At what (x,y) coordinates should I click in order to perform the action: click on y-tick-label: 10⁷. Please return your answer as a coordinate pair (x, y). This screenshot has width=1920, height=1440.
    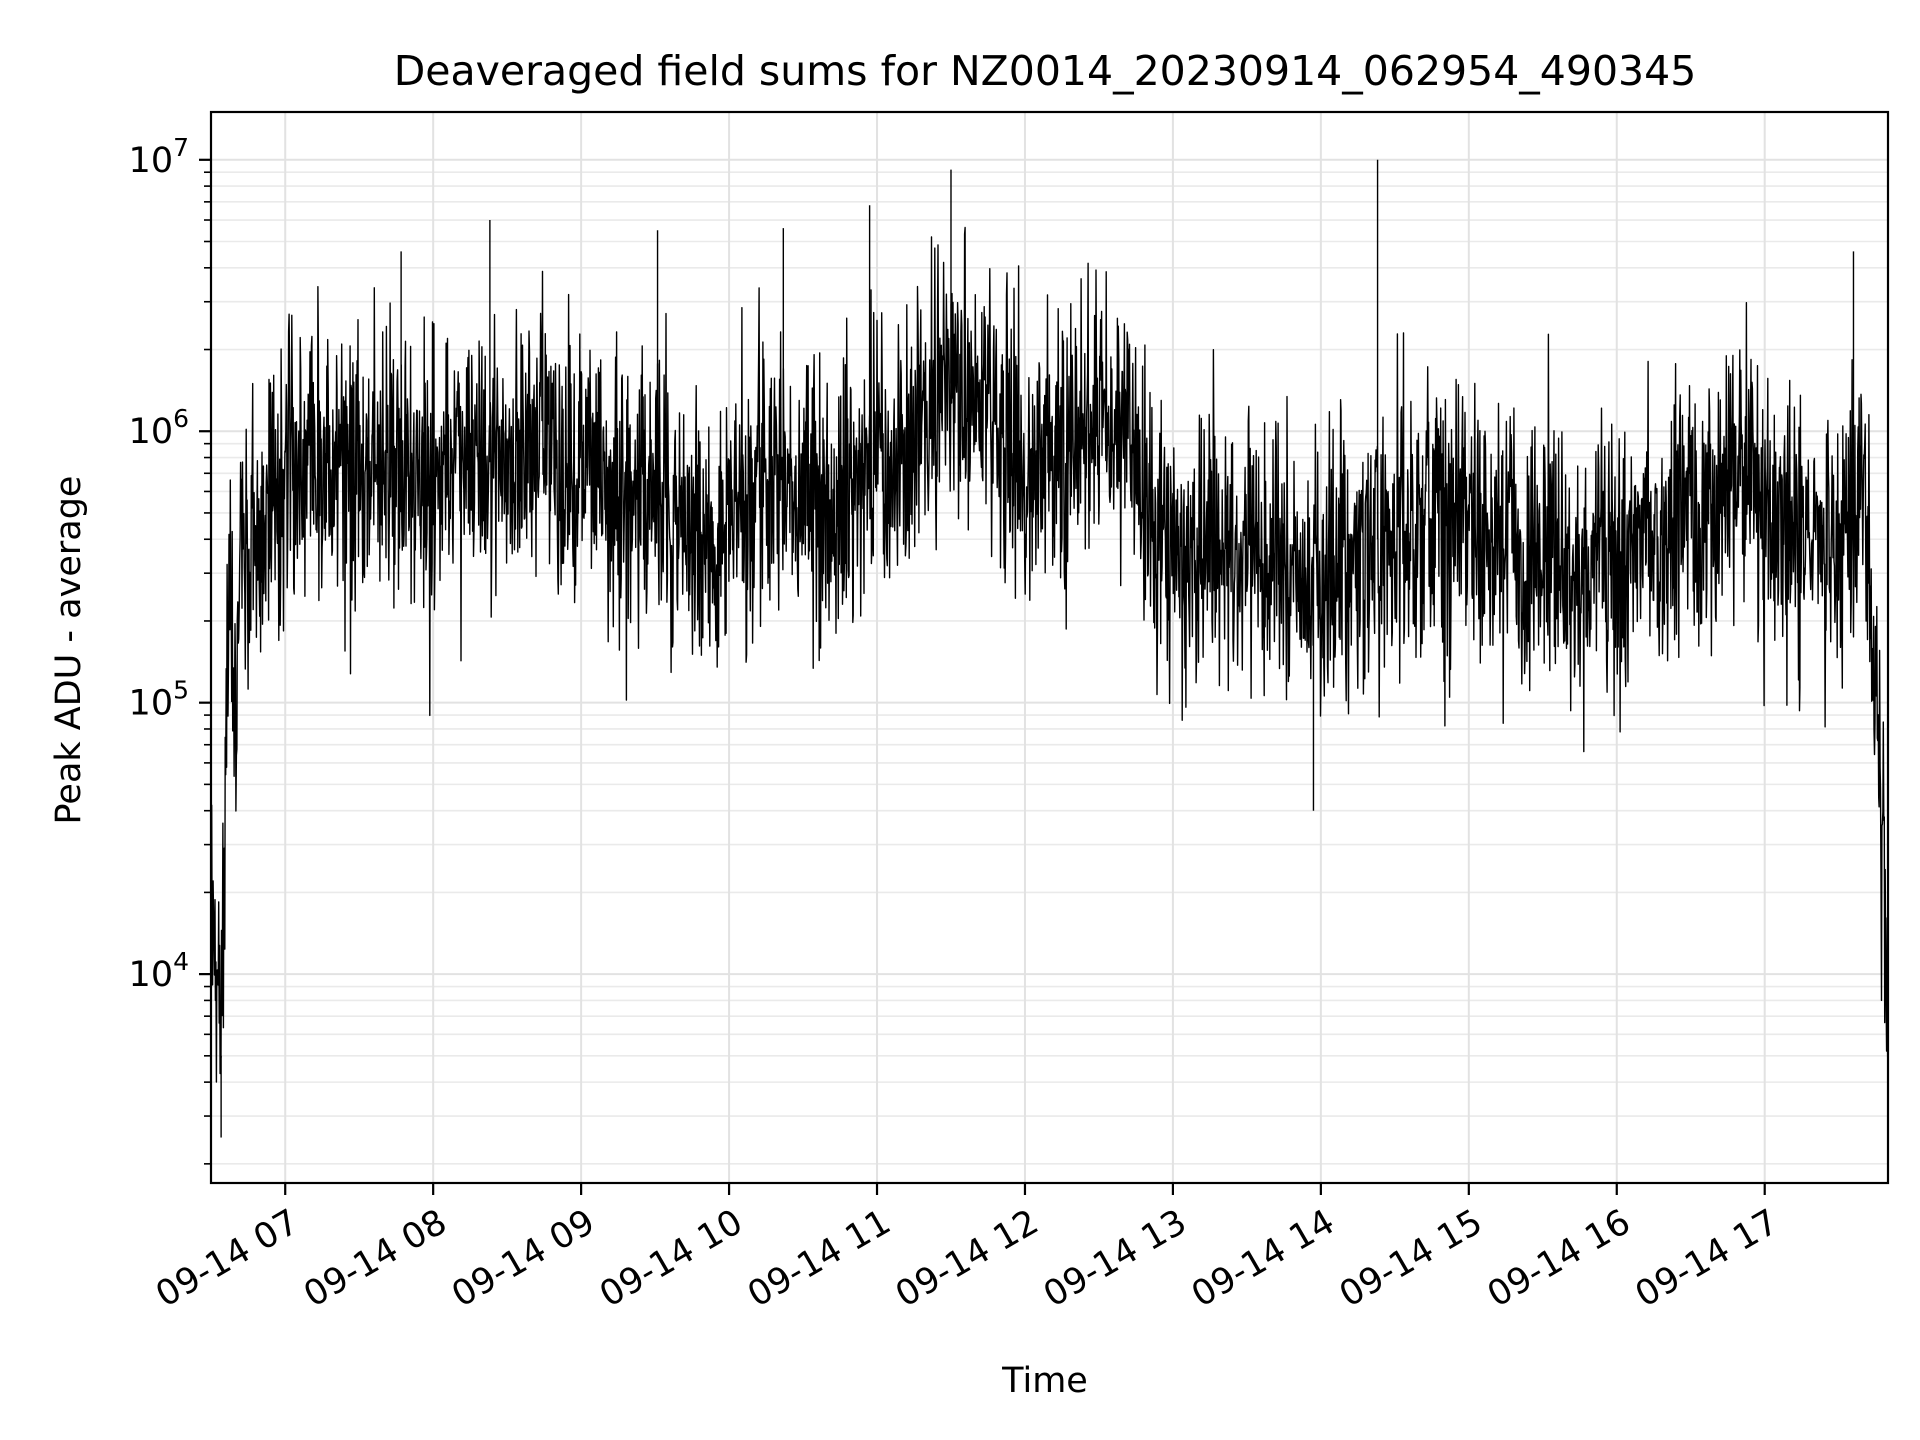
    Looking at the image, I should click on (159, 157).